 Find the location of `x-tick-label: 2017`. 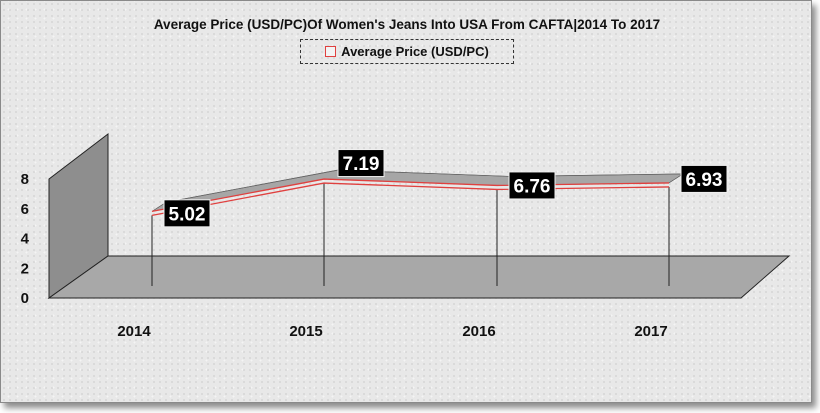

x-tick-label: 2017 is located at coordinates (650, 331).